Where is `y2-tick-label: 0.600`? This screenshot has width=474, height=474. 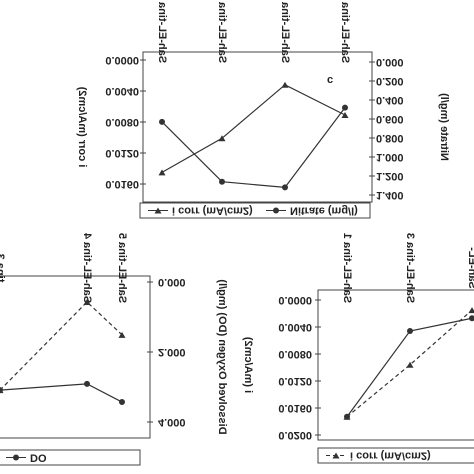 y2-tick-label: 0.600 is located at coordinates (390, 119).